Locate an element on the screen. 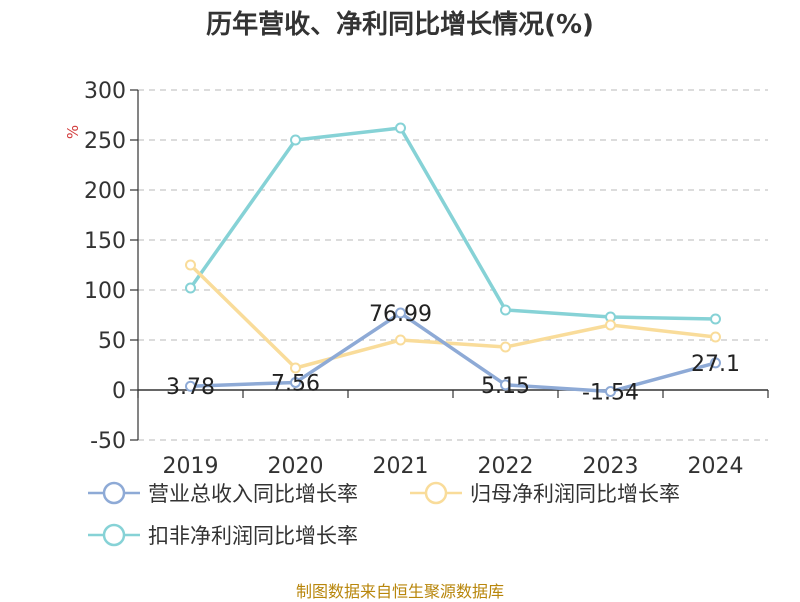 This screenshot has height=602, width=800. data-label: 3.78 is located at coordinates (190, 387).